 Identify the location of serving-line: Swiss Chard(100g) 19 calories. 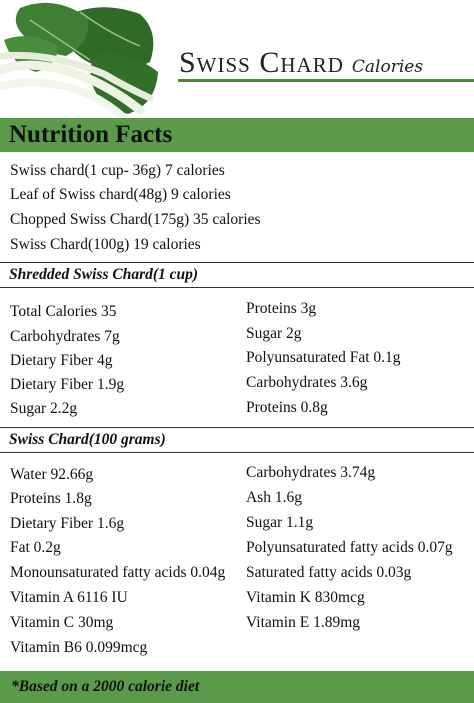
(105, 244).